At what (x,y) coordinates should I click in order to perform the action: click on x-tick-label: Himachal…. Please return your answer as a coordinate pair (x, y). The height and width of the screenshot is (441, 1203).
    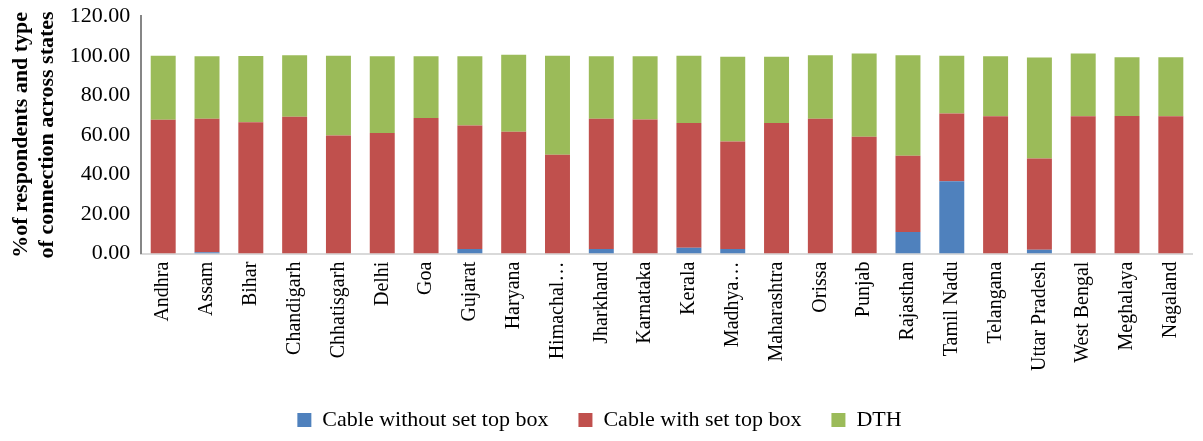
    Looking at the image, I should click on (555, 310).